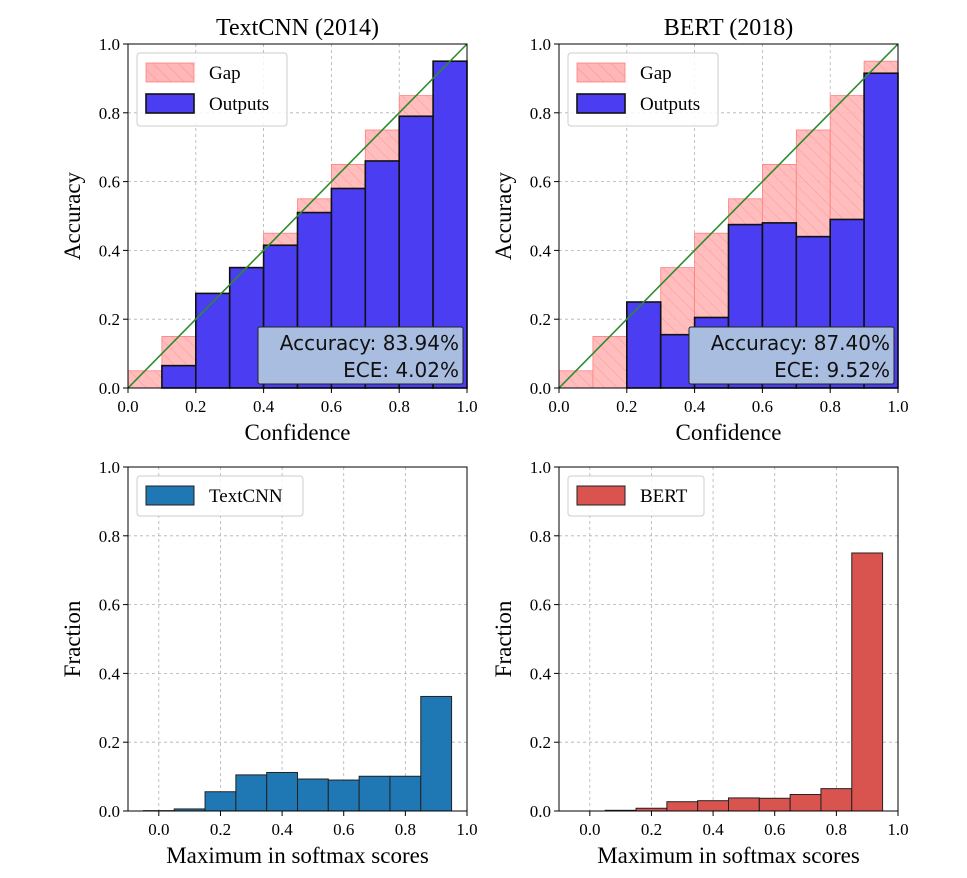  Describe the element at coordinates (369, 343) in the screenshot. I see `annotation-accuracy: Accuracy: 83.94%` at that location.